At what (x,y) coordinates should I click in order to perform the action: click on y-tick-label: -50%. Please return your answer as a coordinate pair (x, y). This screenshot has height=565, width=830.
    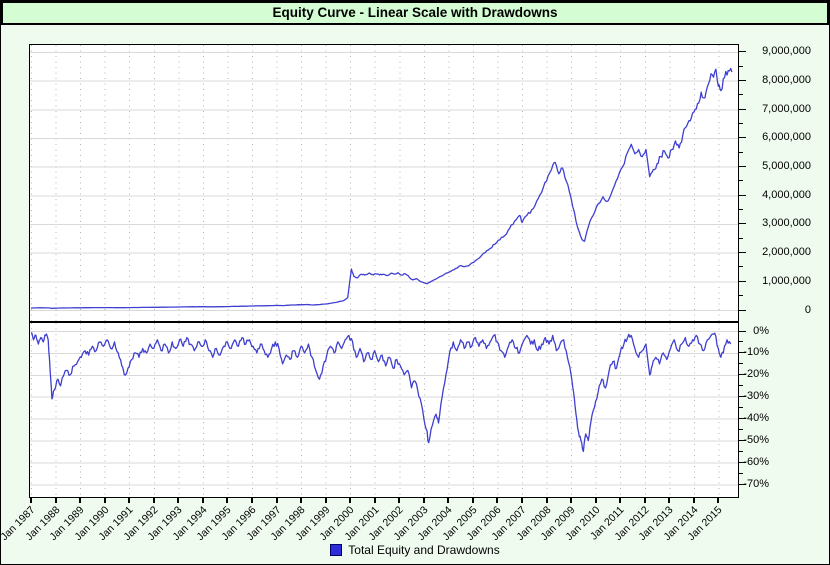
    Looking at the image, I should click on (756, 440).